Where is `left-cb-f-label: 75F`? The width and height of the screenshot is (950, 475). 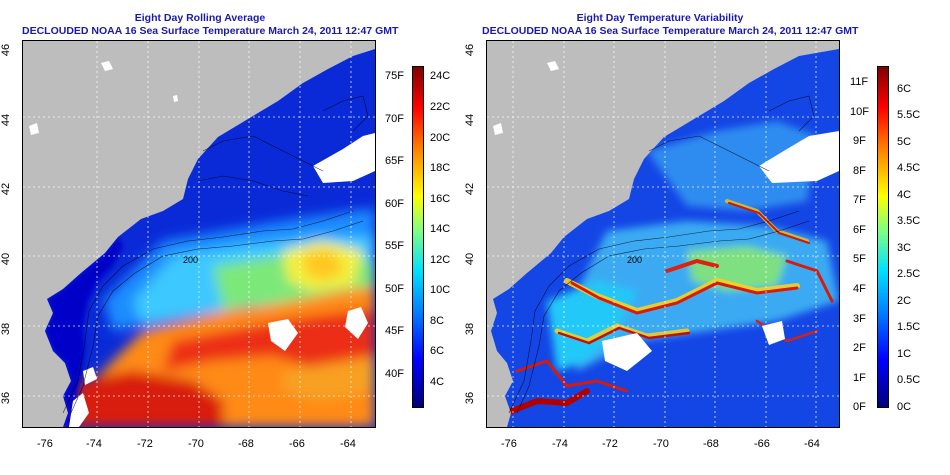
left-cb-f-label: 75F is located at coordinates (394, 76).